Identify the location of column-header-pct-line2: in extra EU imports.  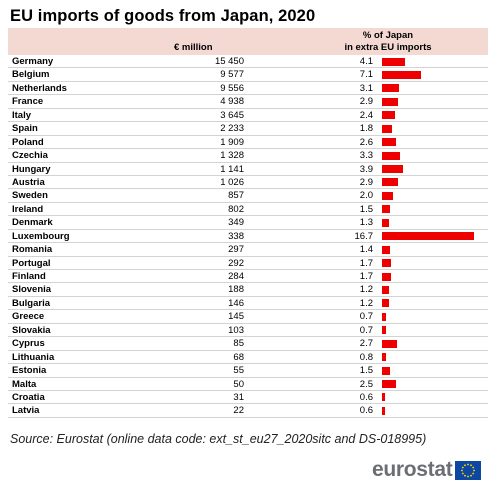
(388, 47).